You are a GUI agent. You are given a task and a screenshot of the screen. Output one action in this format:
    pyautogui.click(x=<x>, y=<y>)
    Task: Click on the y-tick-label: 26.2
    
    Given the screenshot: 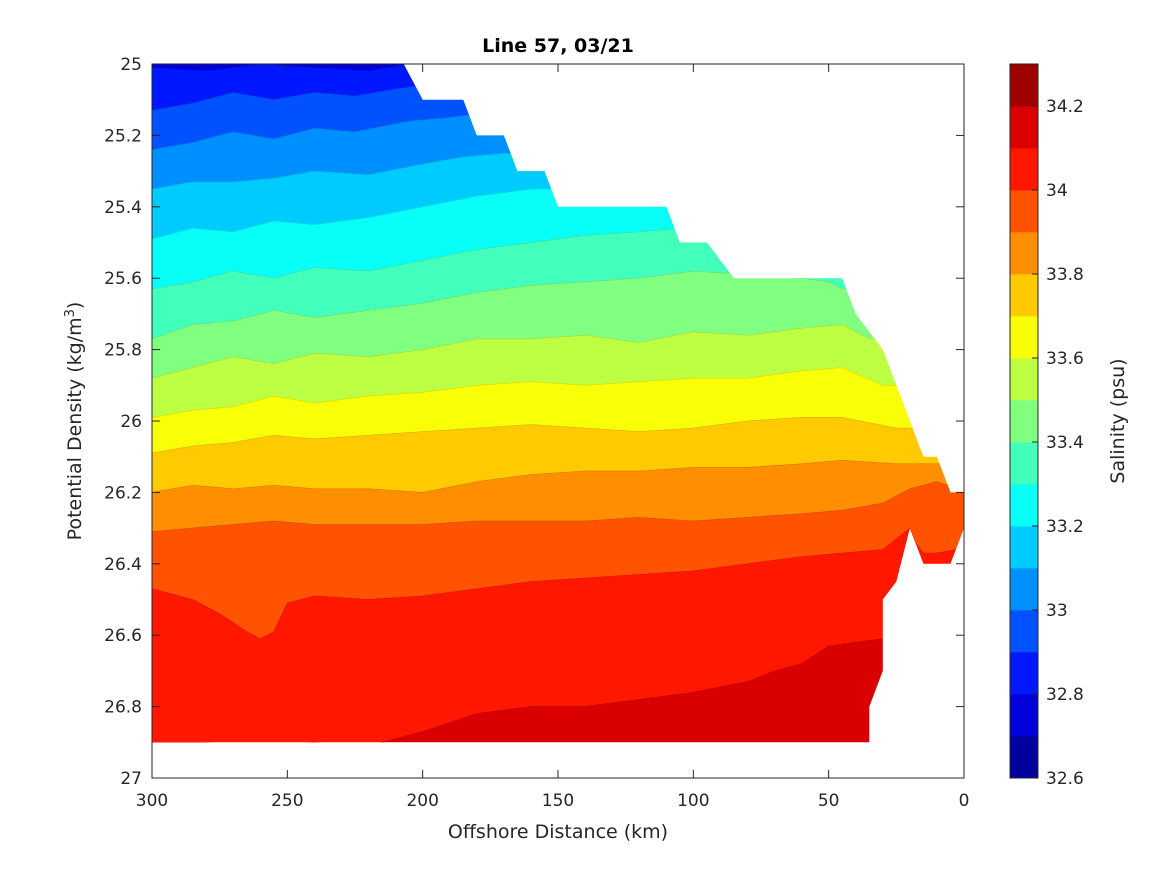 What is the action you would take?
    pyautogui.click(x=123, y=493)
    